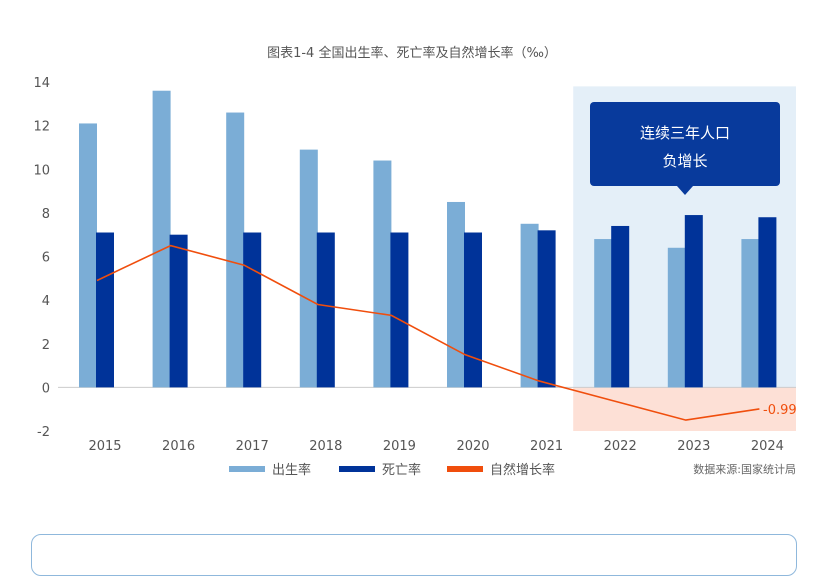 Image resolution: width=819 pixels, height=576 pixels. Describe the element at coordinates (309, 269) in the screenshot. I see `bar-birth-2018` at that location.